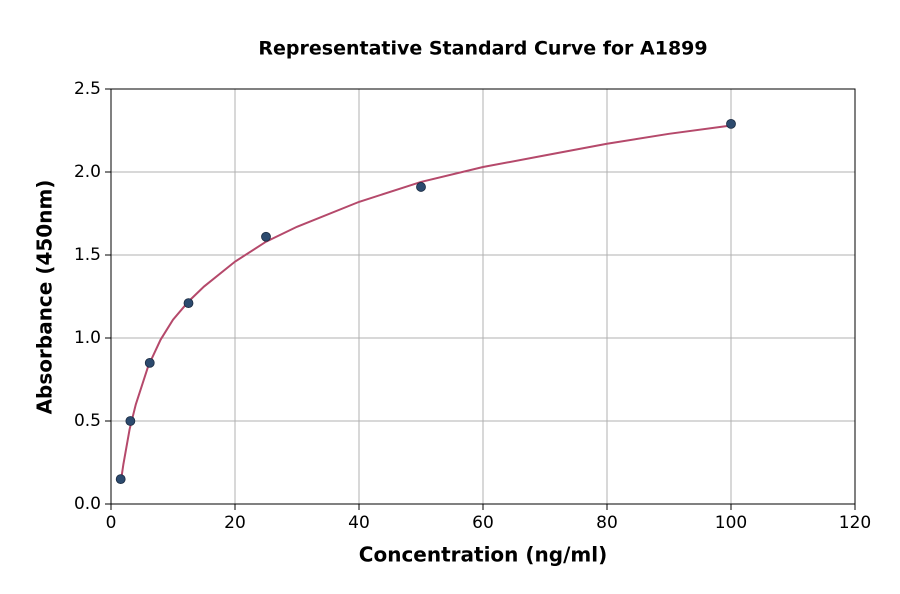 This screenshot has width=900, height=594. Describe the element at coordinates (731, 523) in the screenshot. I see `x-tick-label: 100` at that location.